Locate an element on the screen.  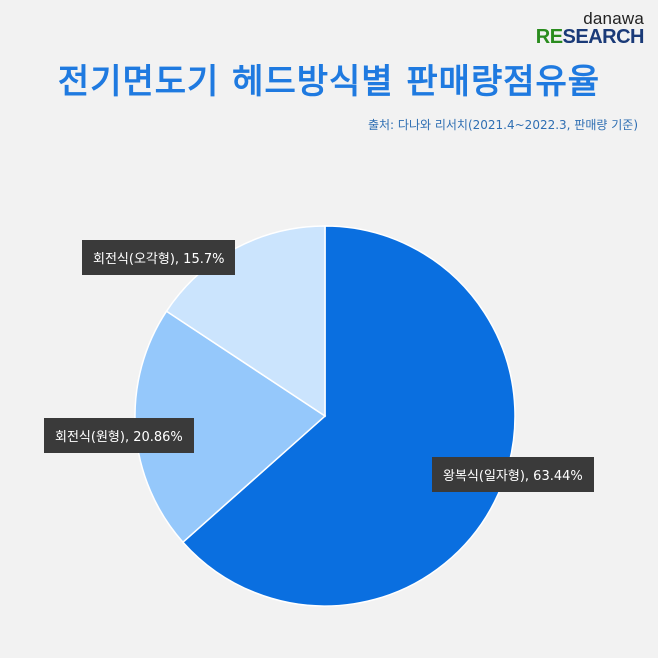
logo-text-re: RE is located at coordinates (549, 37).